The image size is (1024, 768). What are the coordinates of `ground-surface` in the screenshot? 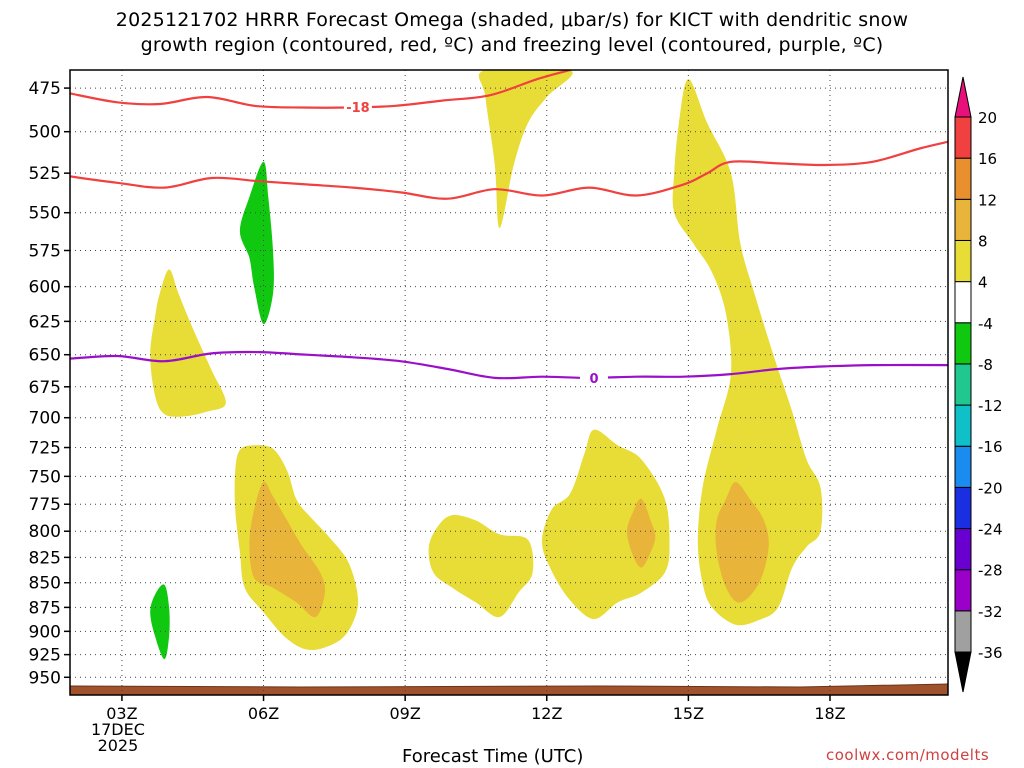 It's located at (509, 689).